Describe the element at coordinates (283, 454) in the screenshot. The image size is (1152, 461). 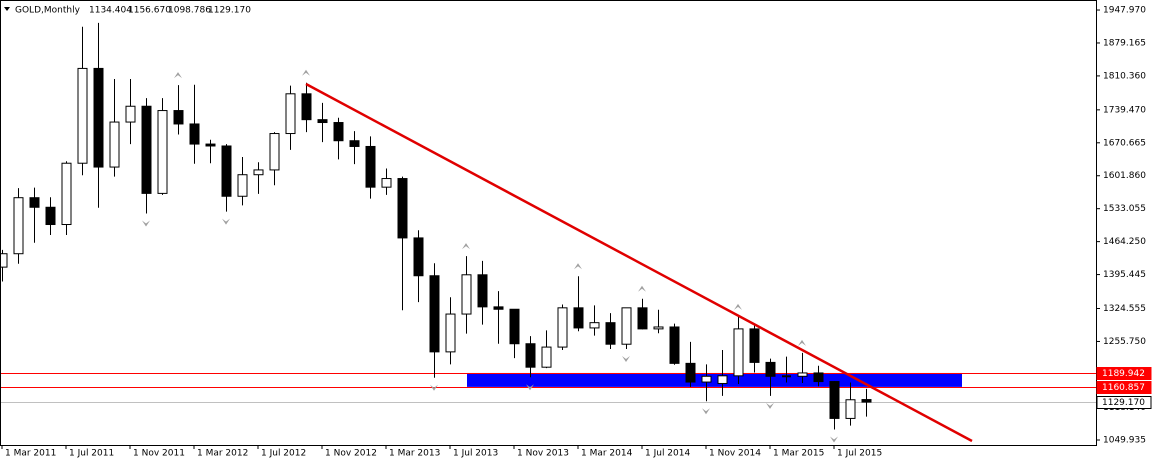
I see `x-tick-label: 1 Jul 2012` at that location.